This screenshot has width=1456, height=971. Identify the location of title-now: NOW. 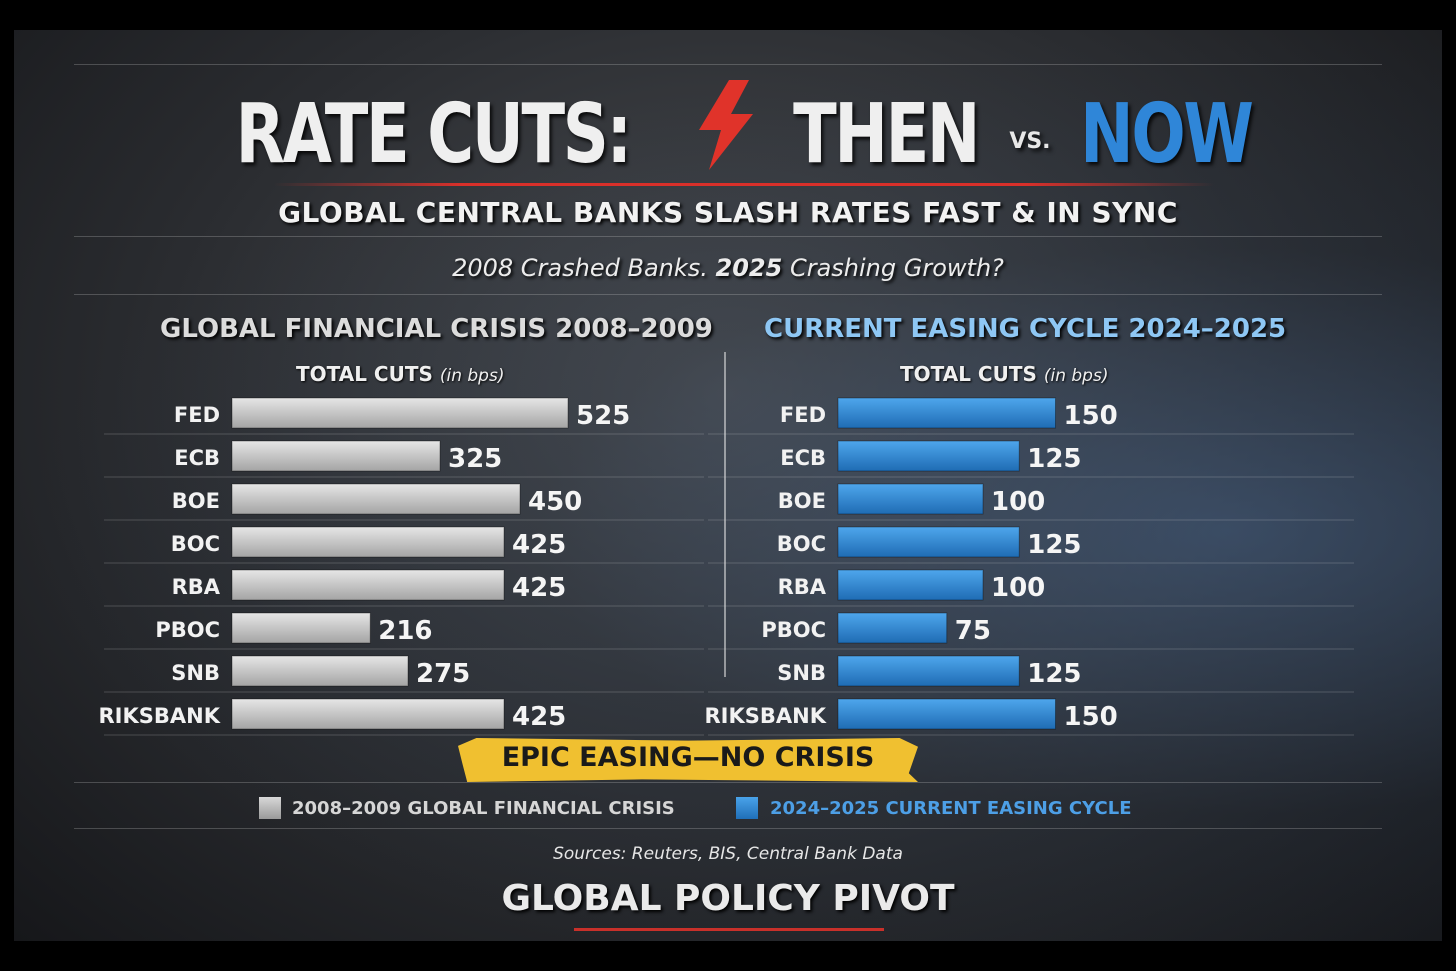
(1167, 134).